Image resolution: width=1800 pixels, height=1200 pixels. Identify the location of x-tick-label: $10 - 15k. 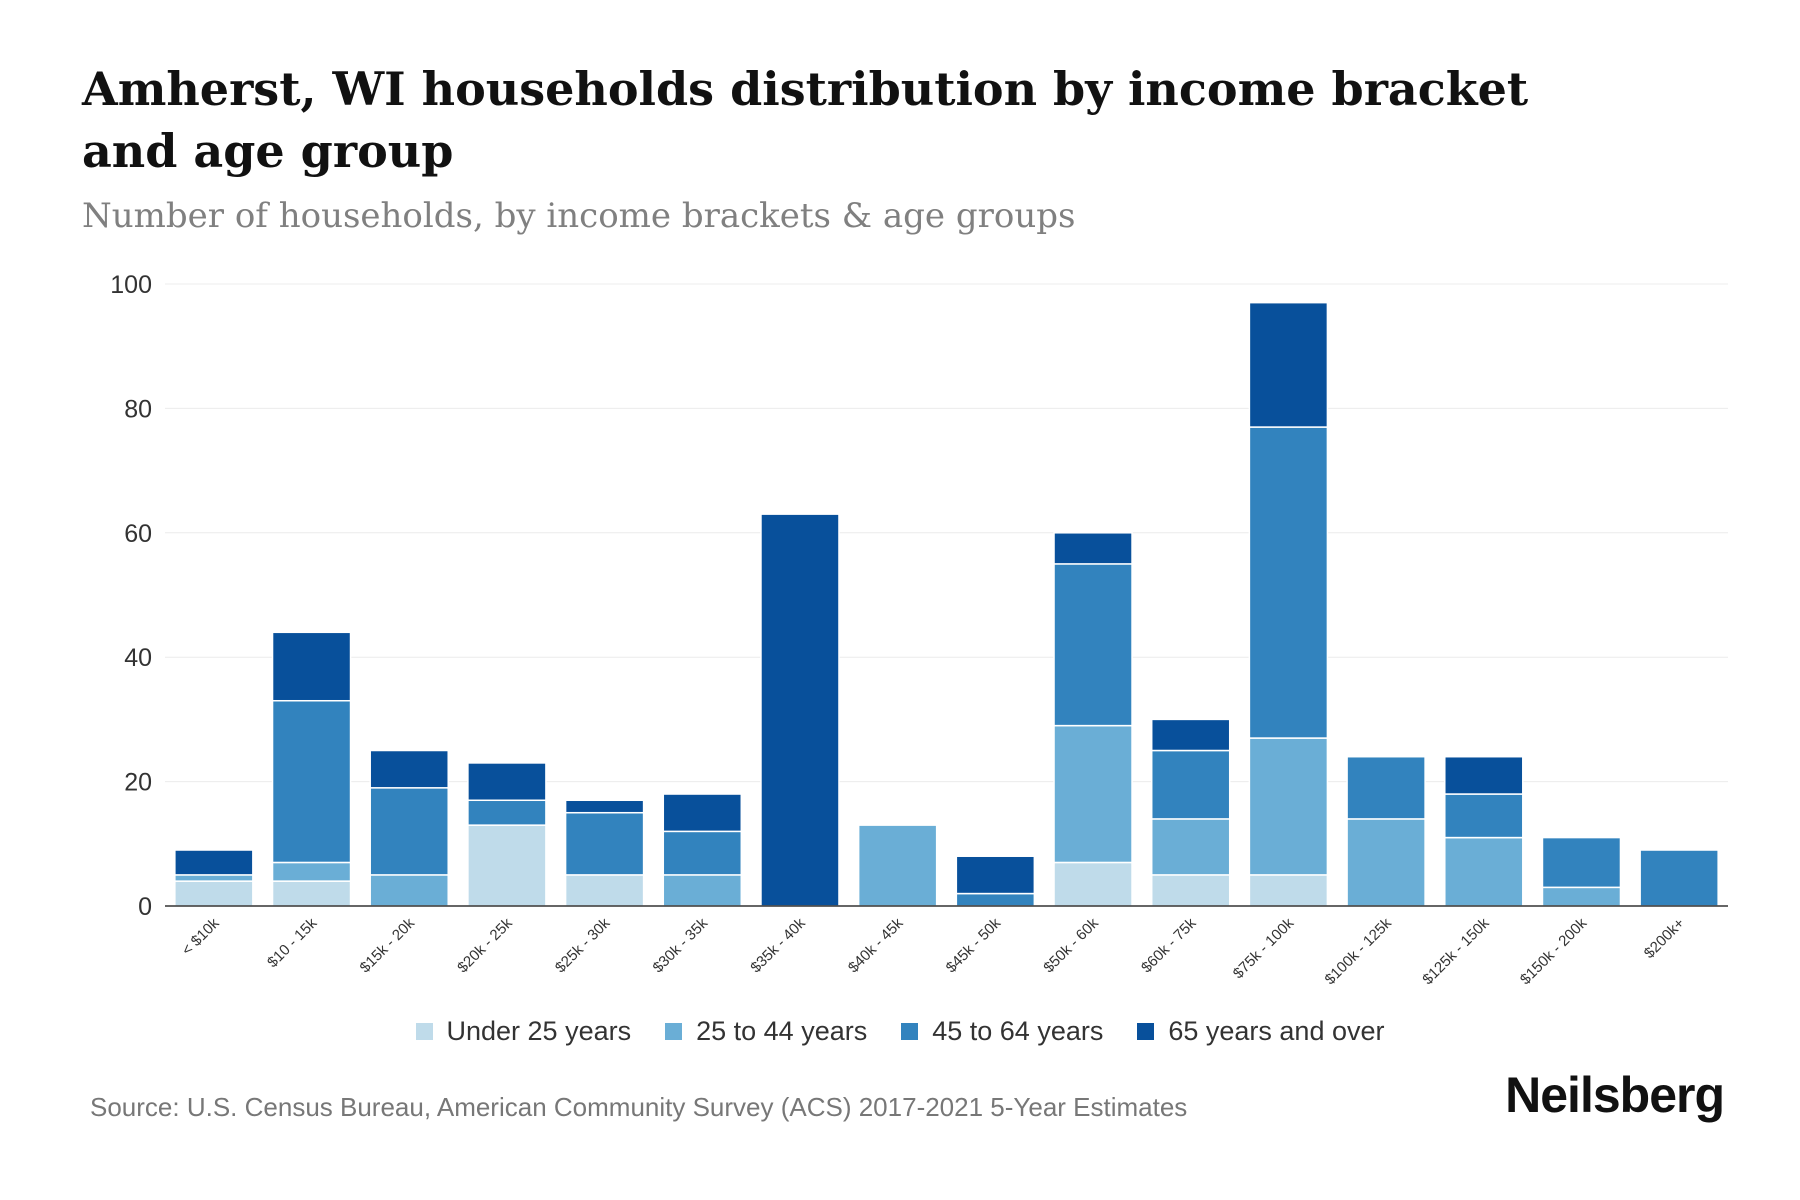
(292, 942).